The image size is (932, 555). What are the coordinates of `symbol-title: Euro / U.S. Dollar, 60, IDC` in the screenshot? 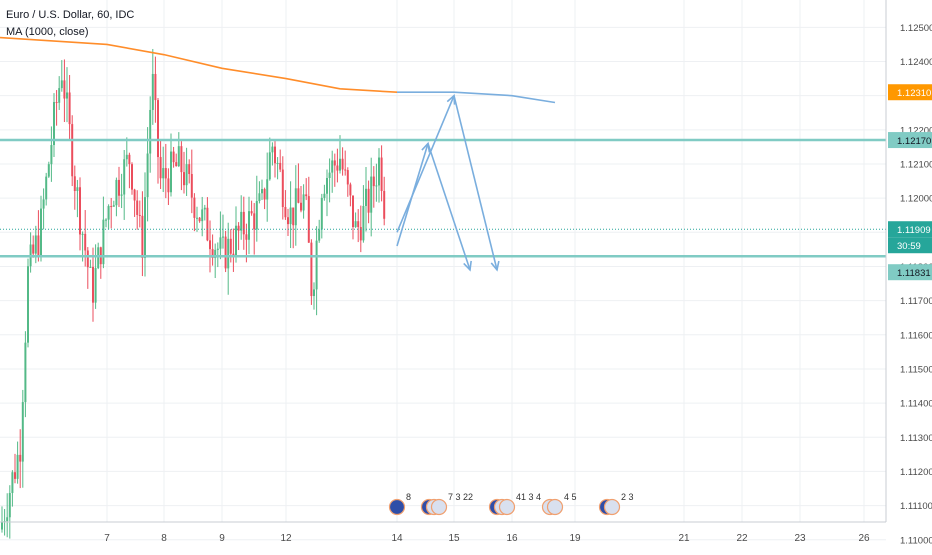 It's located at (70, 15).